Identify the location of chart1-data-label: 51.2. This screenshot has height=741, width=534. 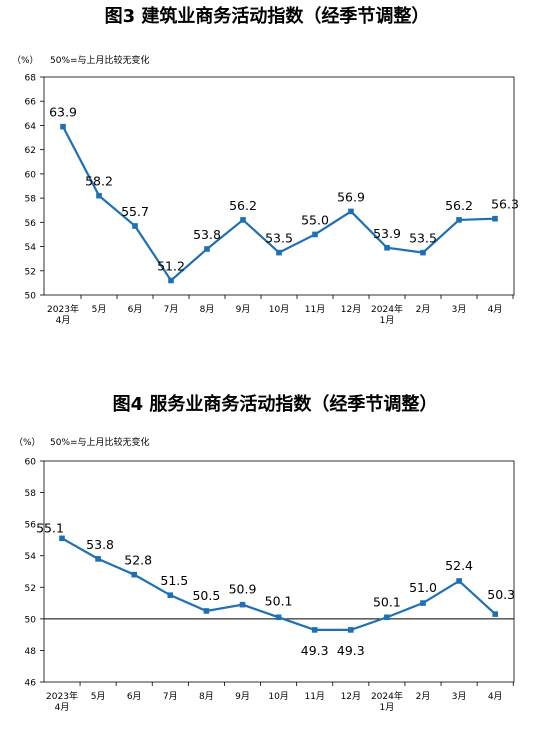
(171, 265).